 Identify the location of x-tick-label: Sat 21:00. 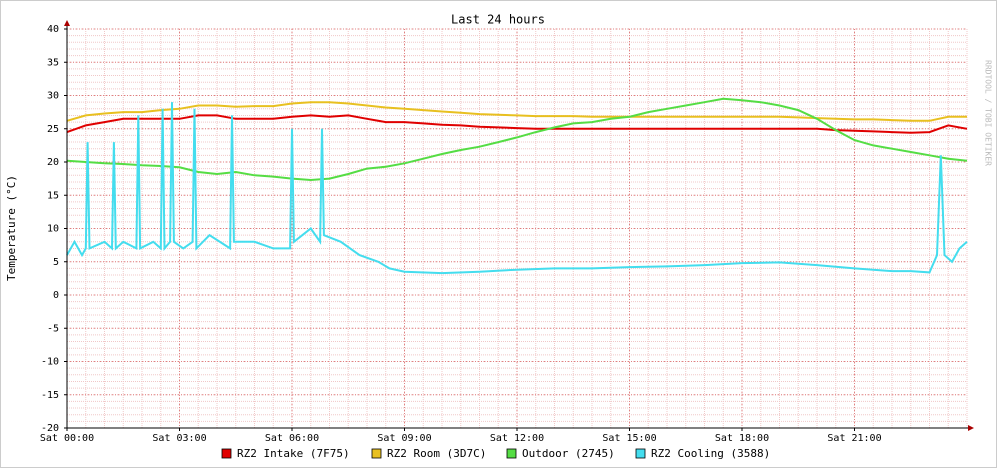
(854, 438).